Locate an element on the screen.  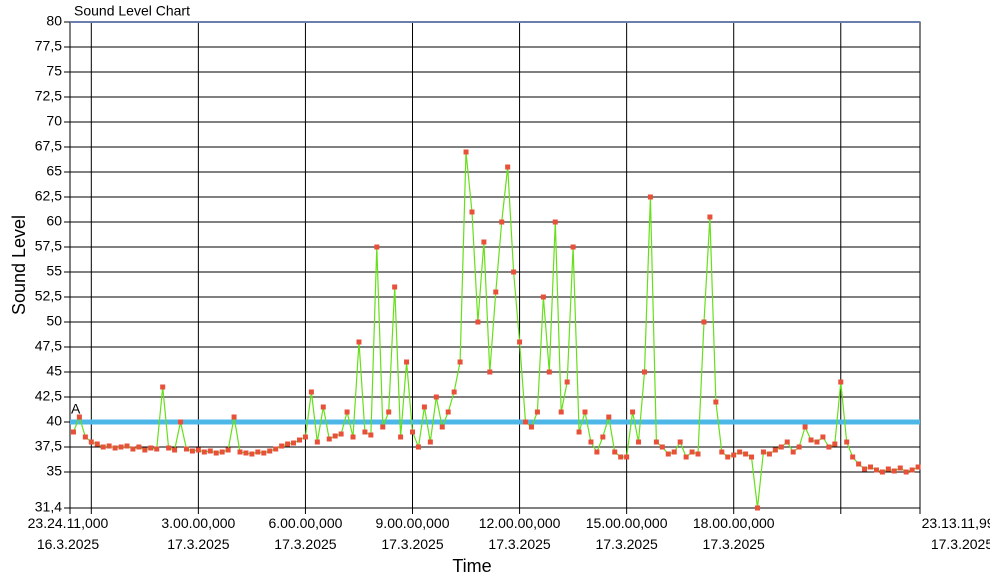
y-tick-label: 60 is located at coordinates (54, 221).